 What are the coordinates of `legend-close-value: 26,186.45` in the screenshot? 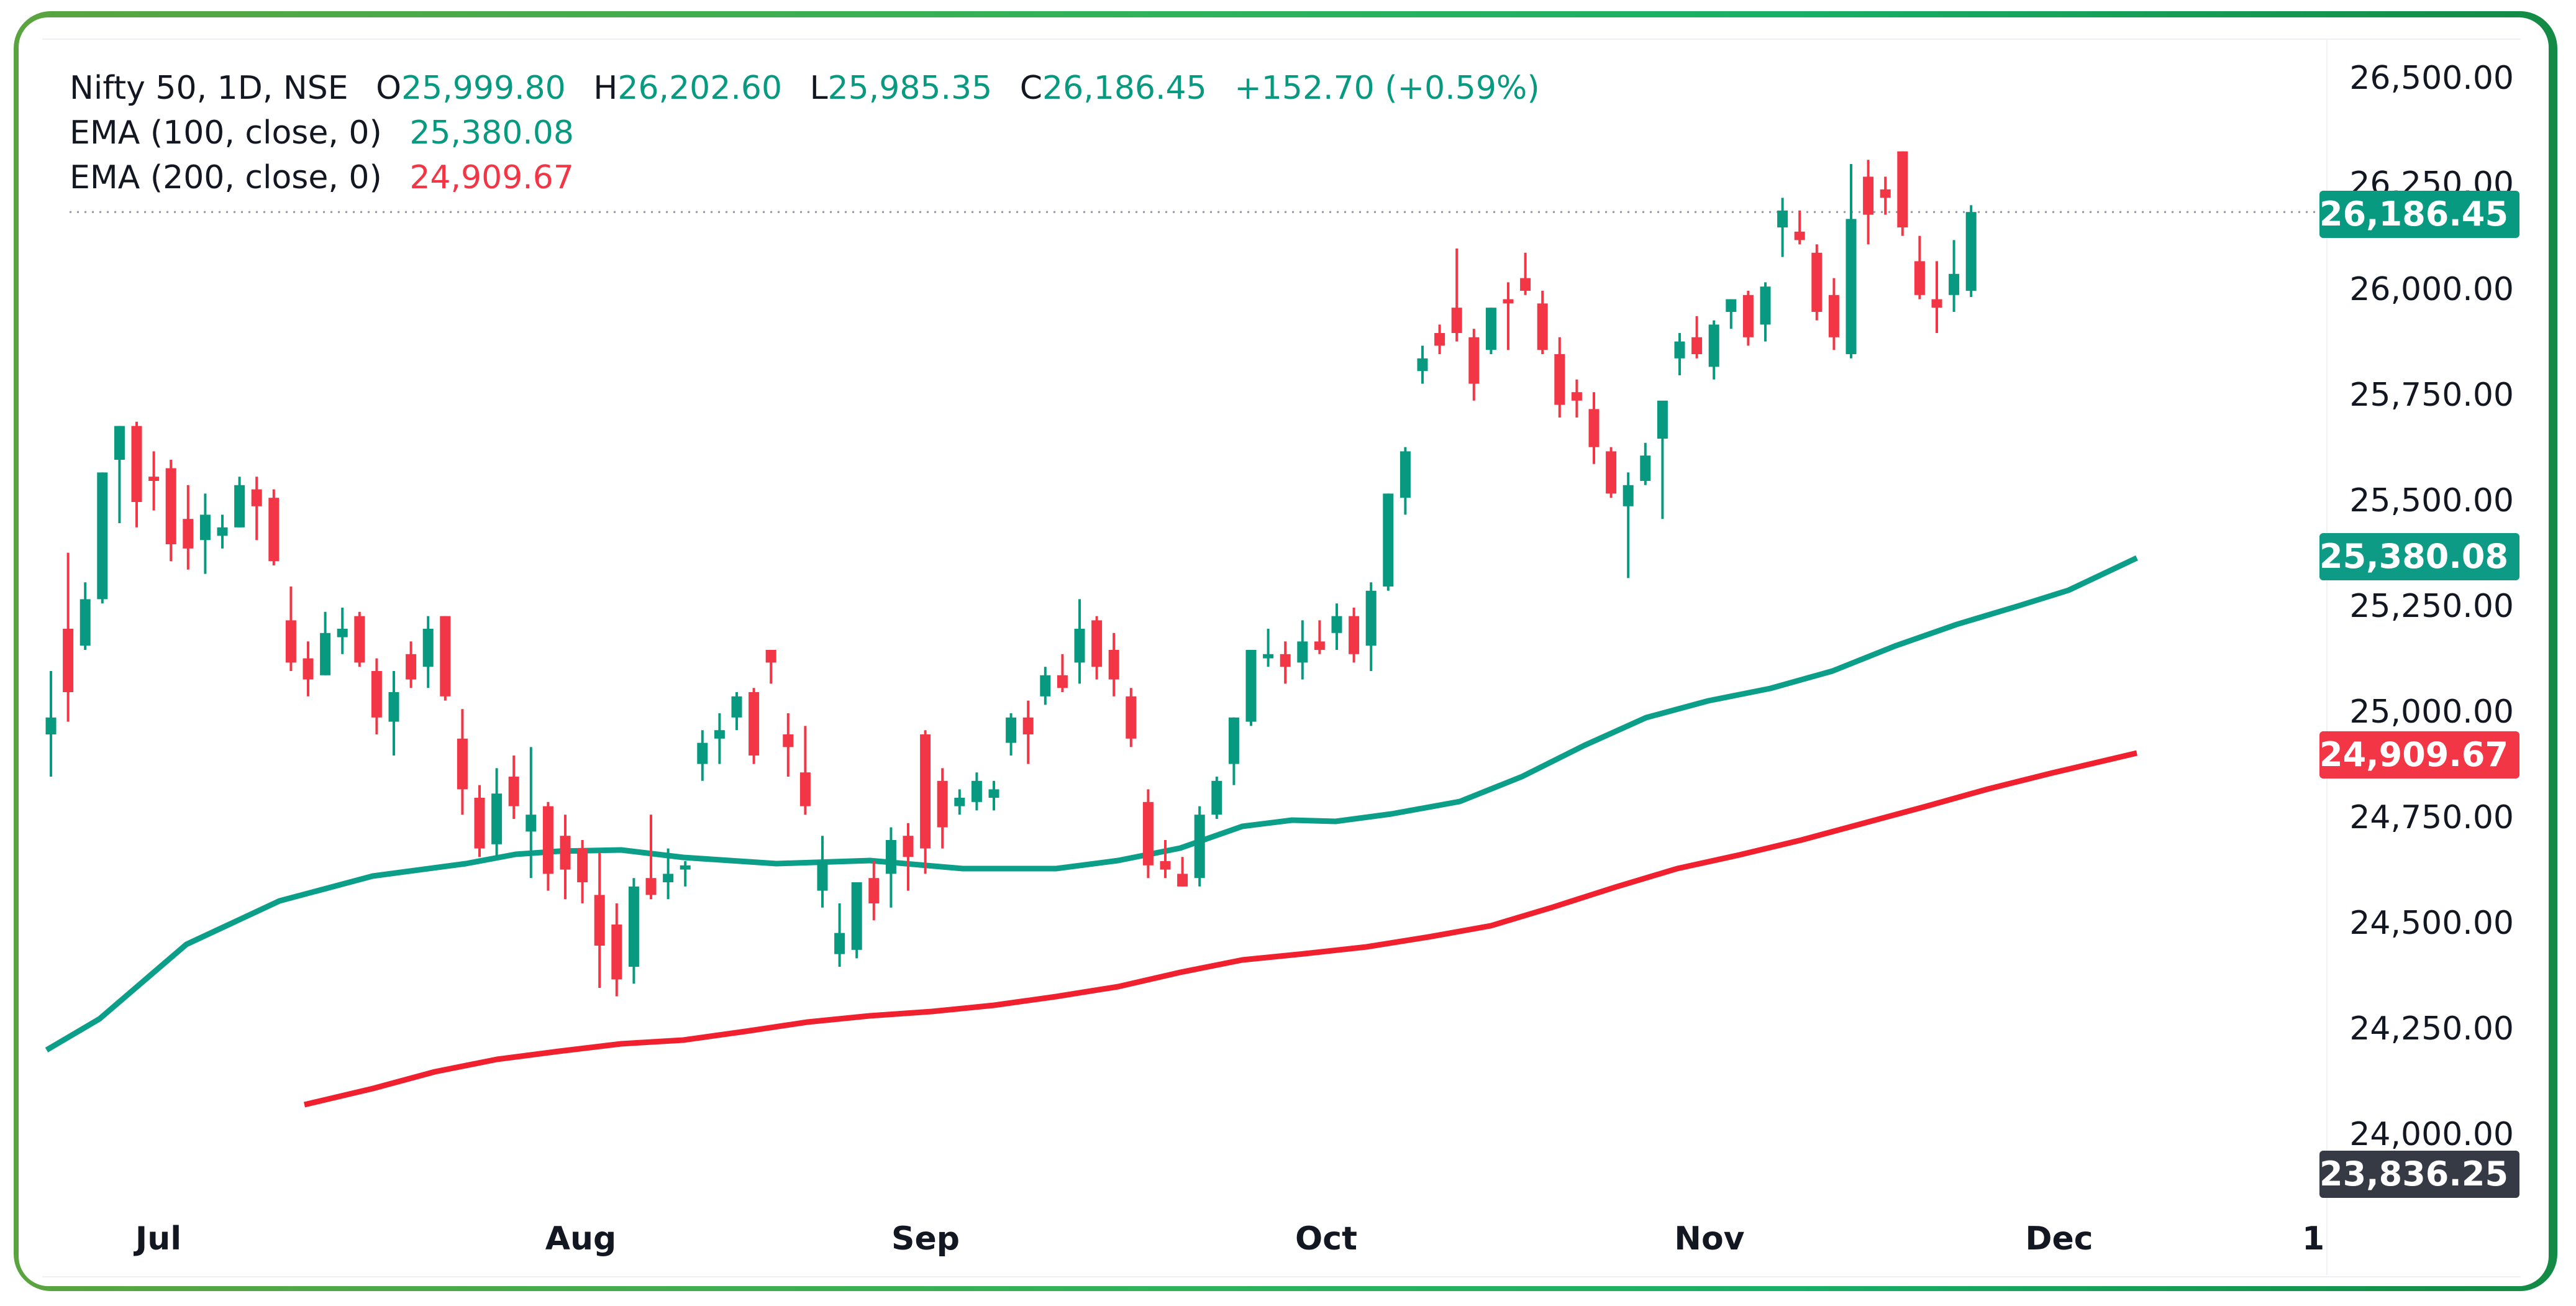 It's located at (1124, 88).